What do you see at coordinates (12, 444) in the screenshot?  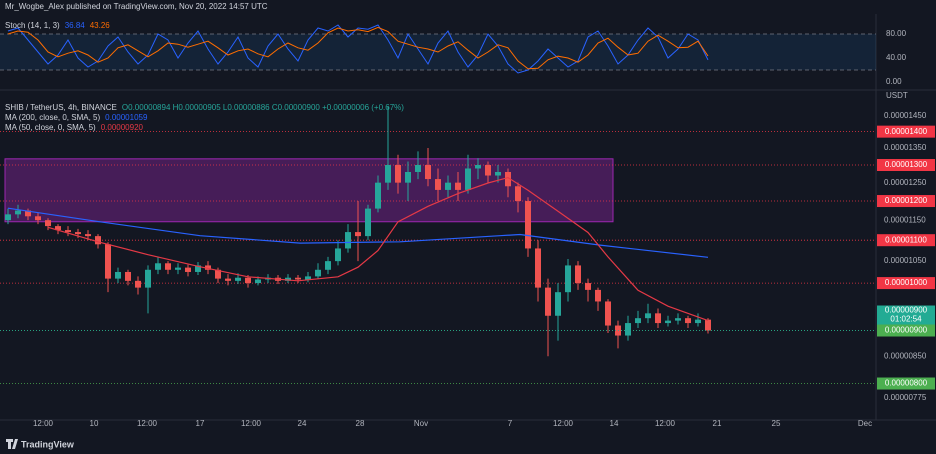 I see `logo-icon` at bounding box center [12, 444].